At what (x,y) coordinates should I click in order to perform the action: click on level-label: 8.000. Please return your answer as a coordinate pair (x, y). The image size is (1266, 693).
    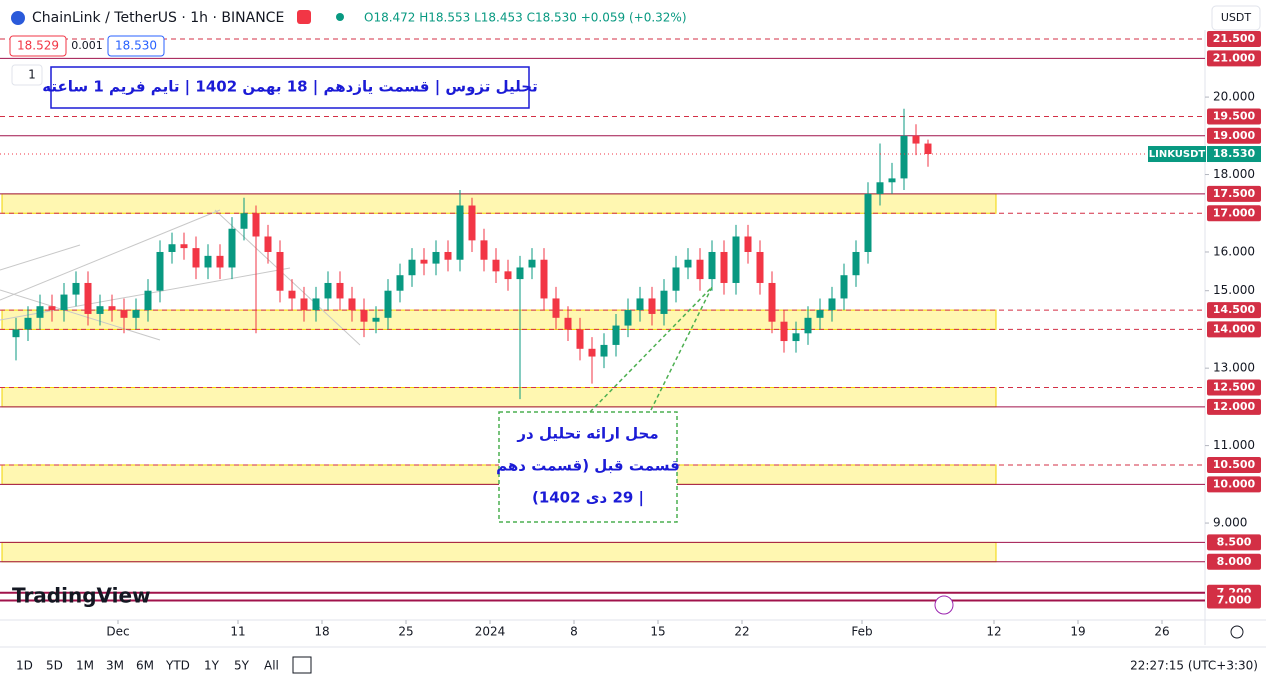
    Looking at the image, I should click on (1234, 561).